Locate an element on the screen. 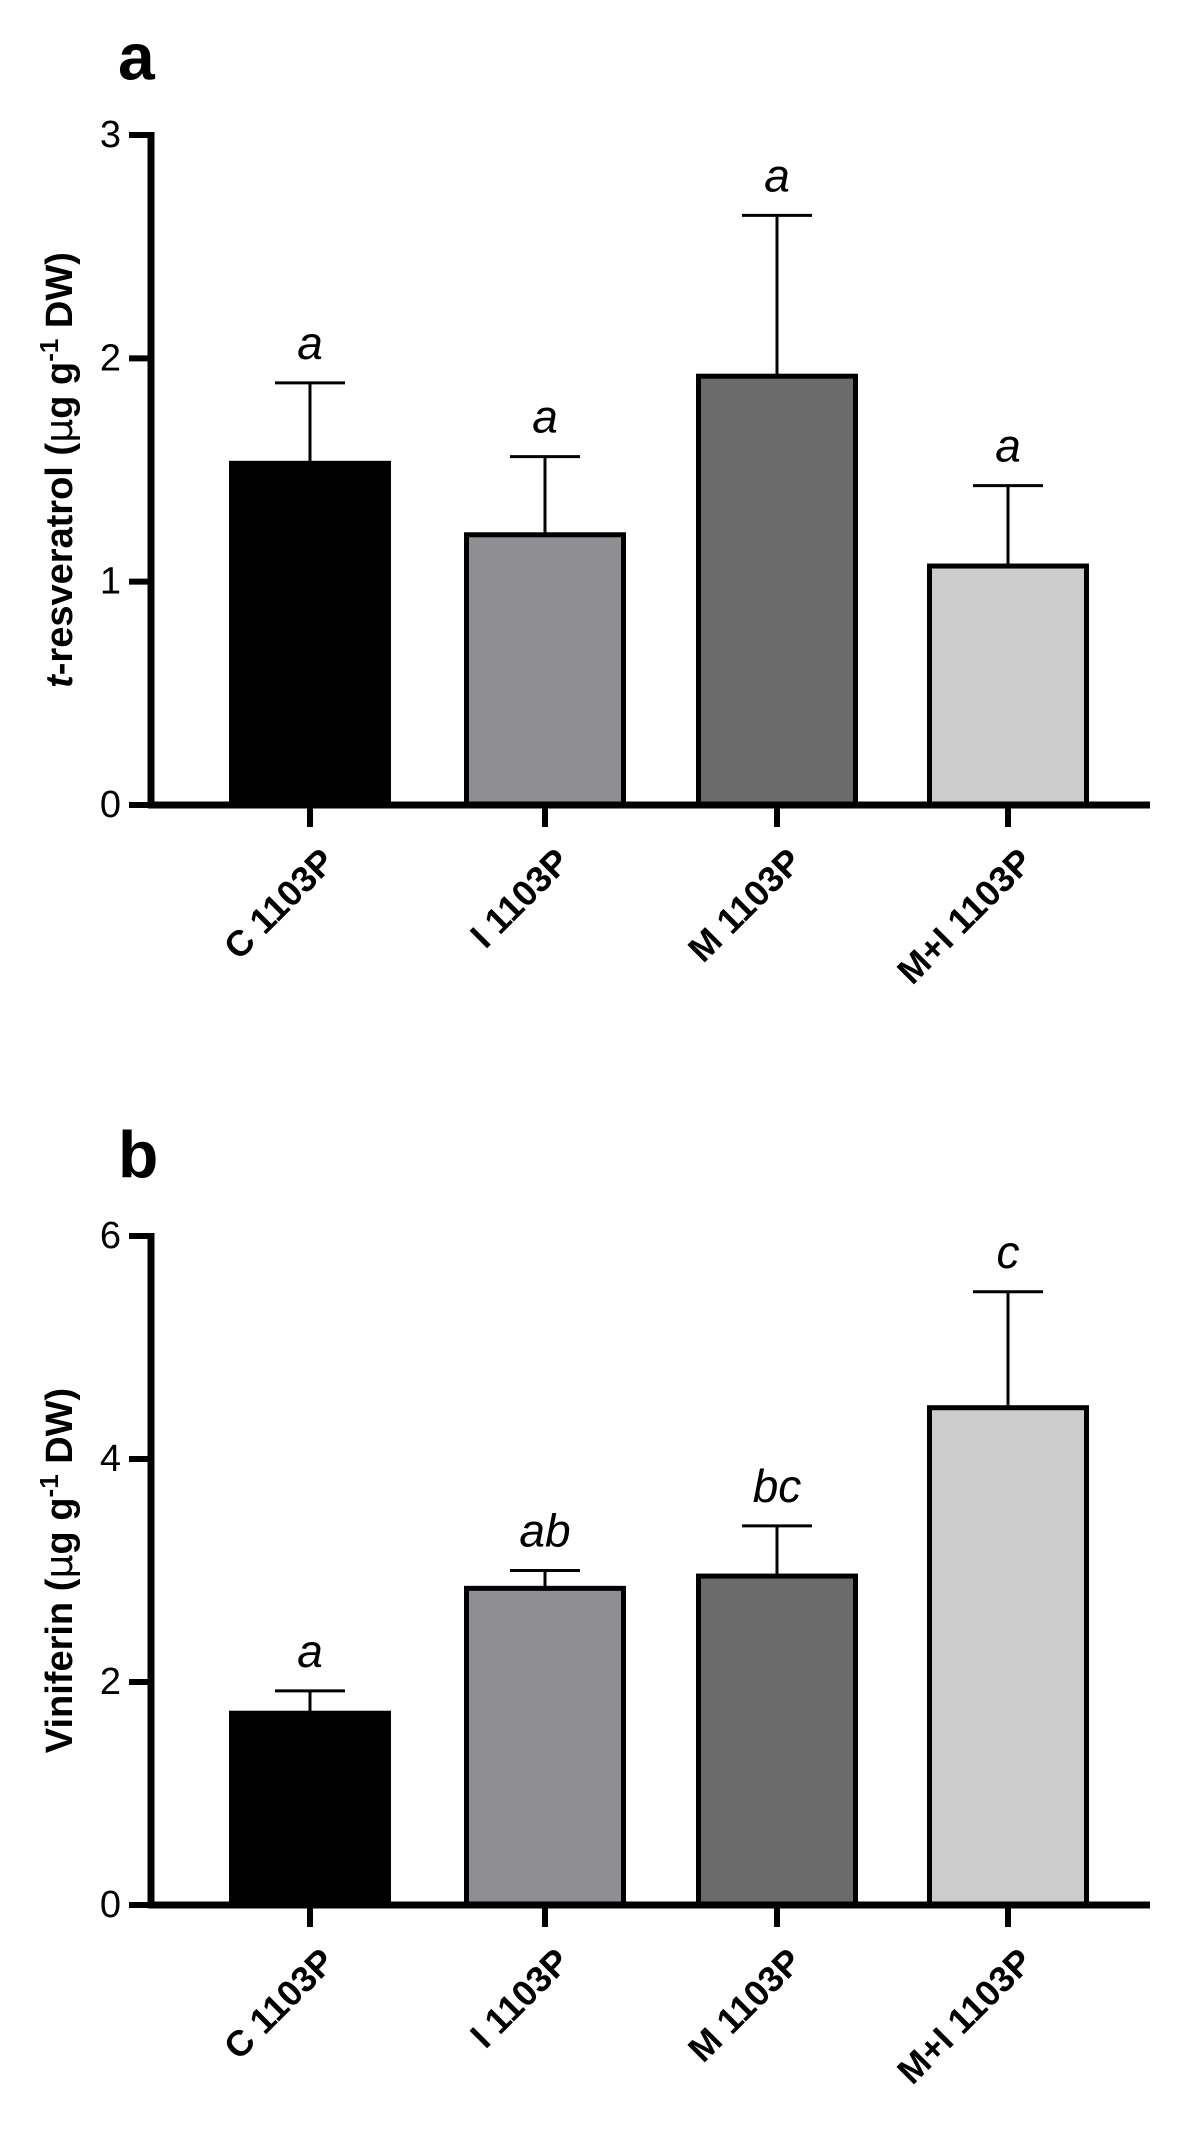 This screenshot has height=2146, width=1182. y-axis-label: Viniferin (μg g-1 DW) is located at coordinates (57, 1570).